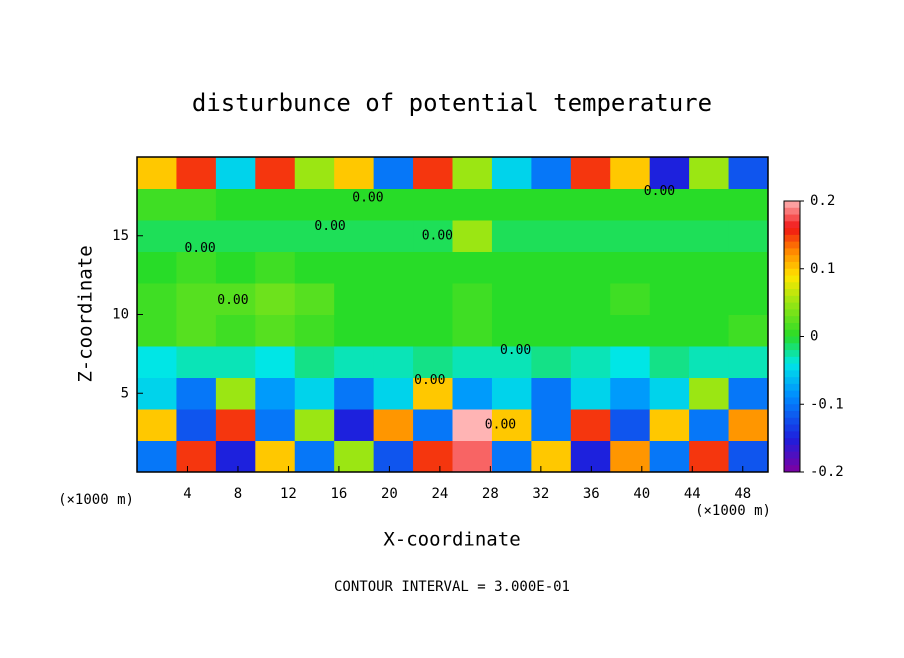 The image size is (904, 658). I want to click on colorbar-tick-label: -0.1, so click(827, 404).